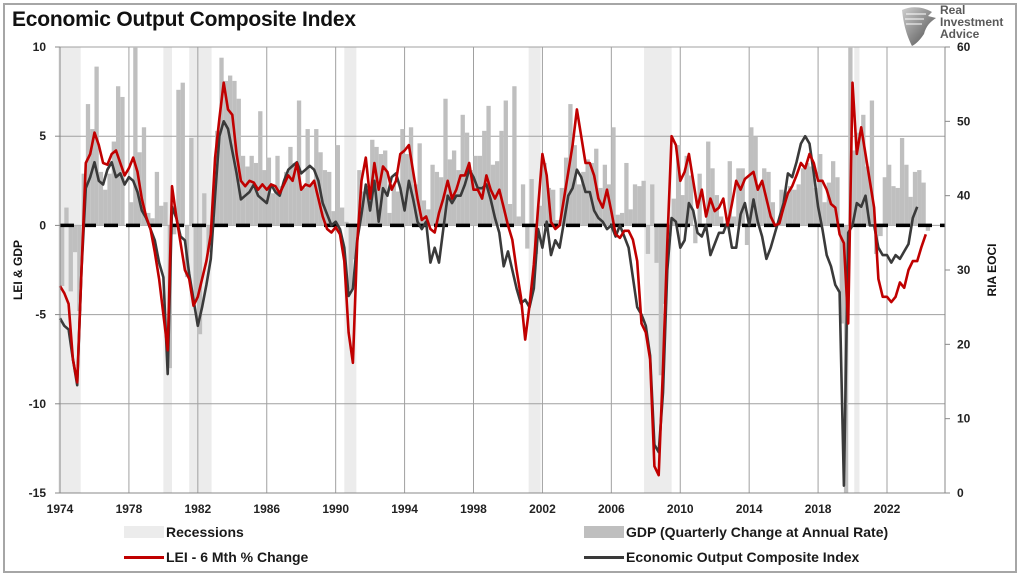 Image resolution: width=1024 pixels, height=579 pixels. What do you see at coordinates (857, 270) in the screenshot?
I see `recession-band` at bounding box center [857, 270].